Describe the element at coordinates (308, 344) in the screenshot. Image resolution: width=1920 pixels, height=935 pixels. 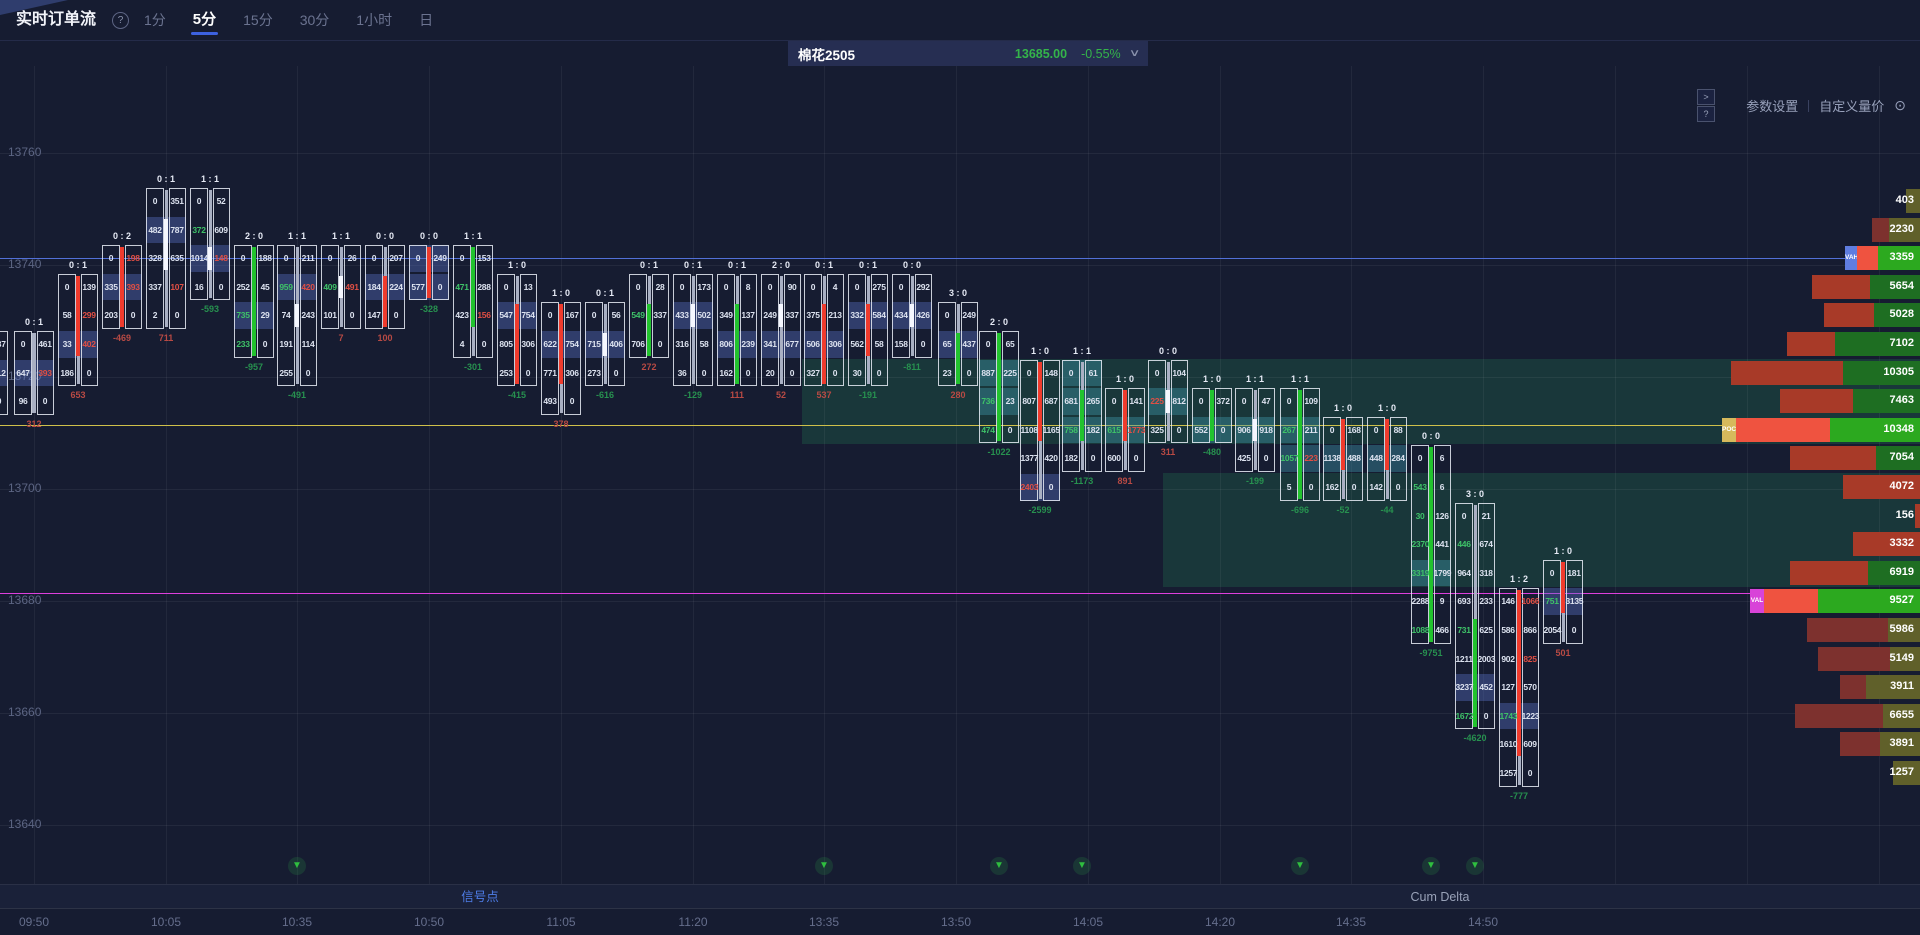
I see `ask-volume: 114` at that location.